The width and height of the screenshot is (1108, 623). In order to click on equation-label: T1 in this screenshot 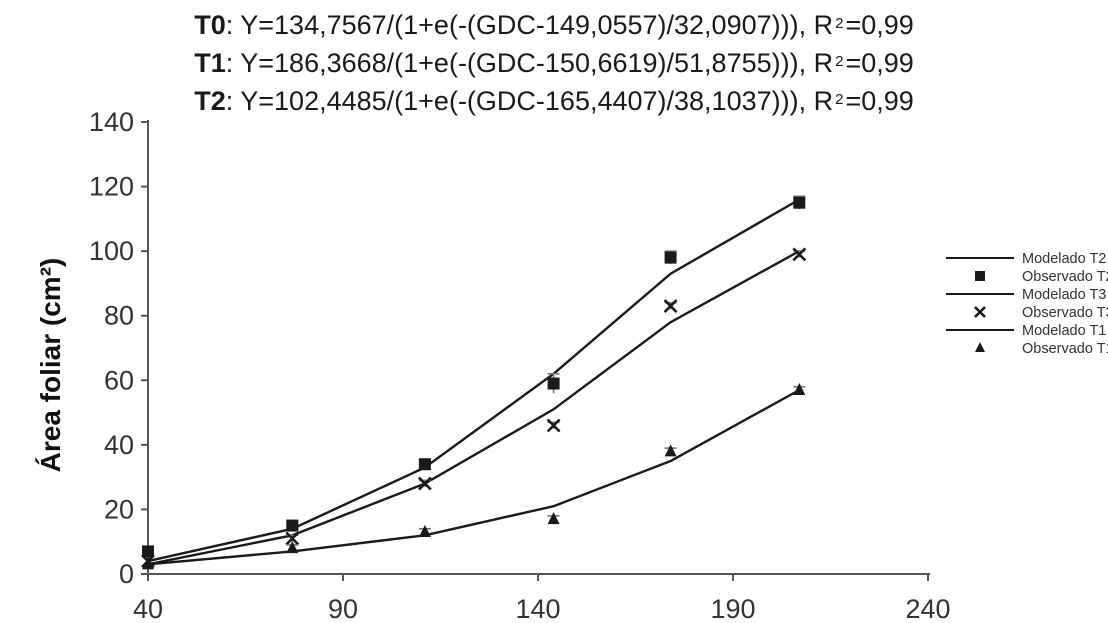, I will do `click(210, 63)`.